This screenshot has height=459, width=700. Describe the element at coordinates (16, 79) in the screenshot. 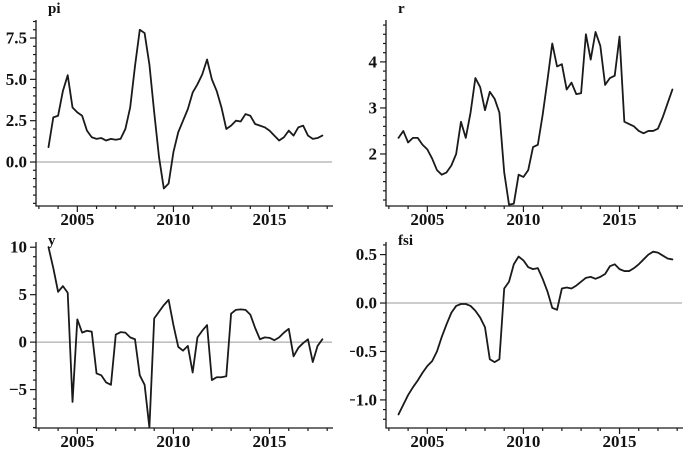

I see `y-tick-label: 5.0` at that location.